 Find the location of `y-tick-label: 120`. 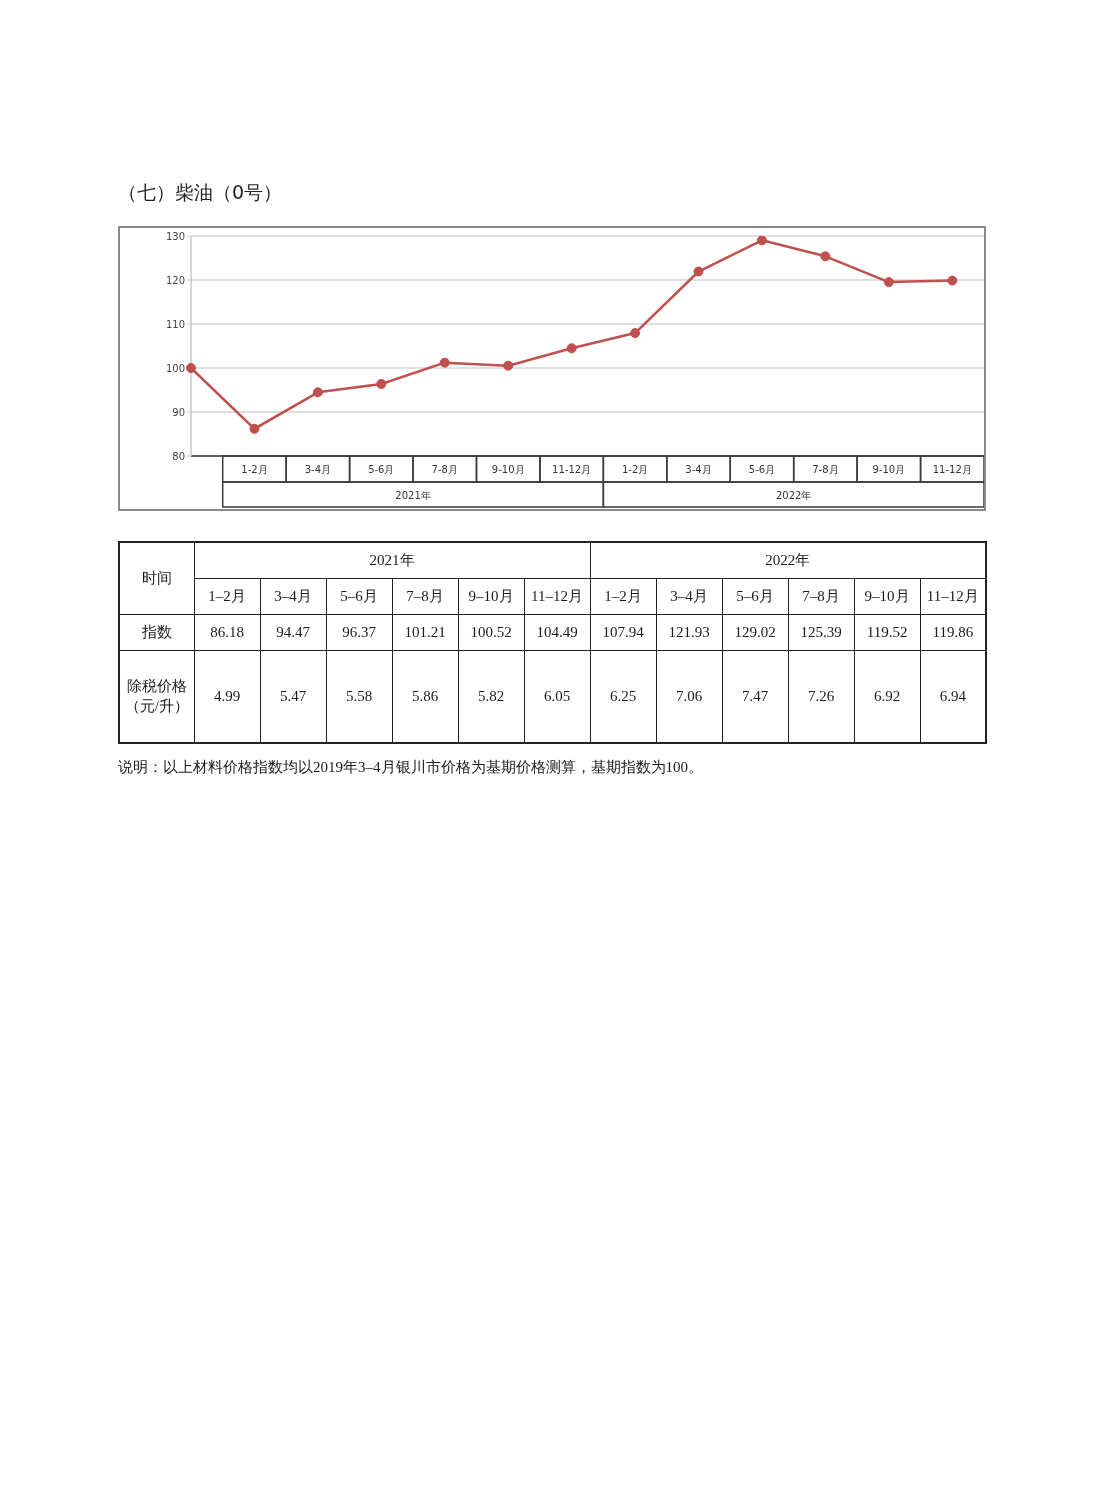

y-tick-label: 120 is located at coordinates (175, 280).